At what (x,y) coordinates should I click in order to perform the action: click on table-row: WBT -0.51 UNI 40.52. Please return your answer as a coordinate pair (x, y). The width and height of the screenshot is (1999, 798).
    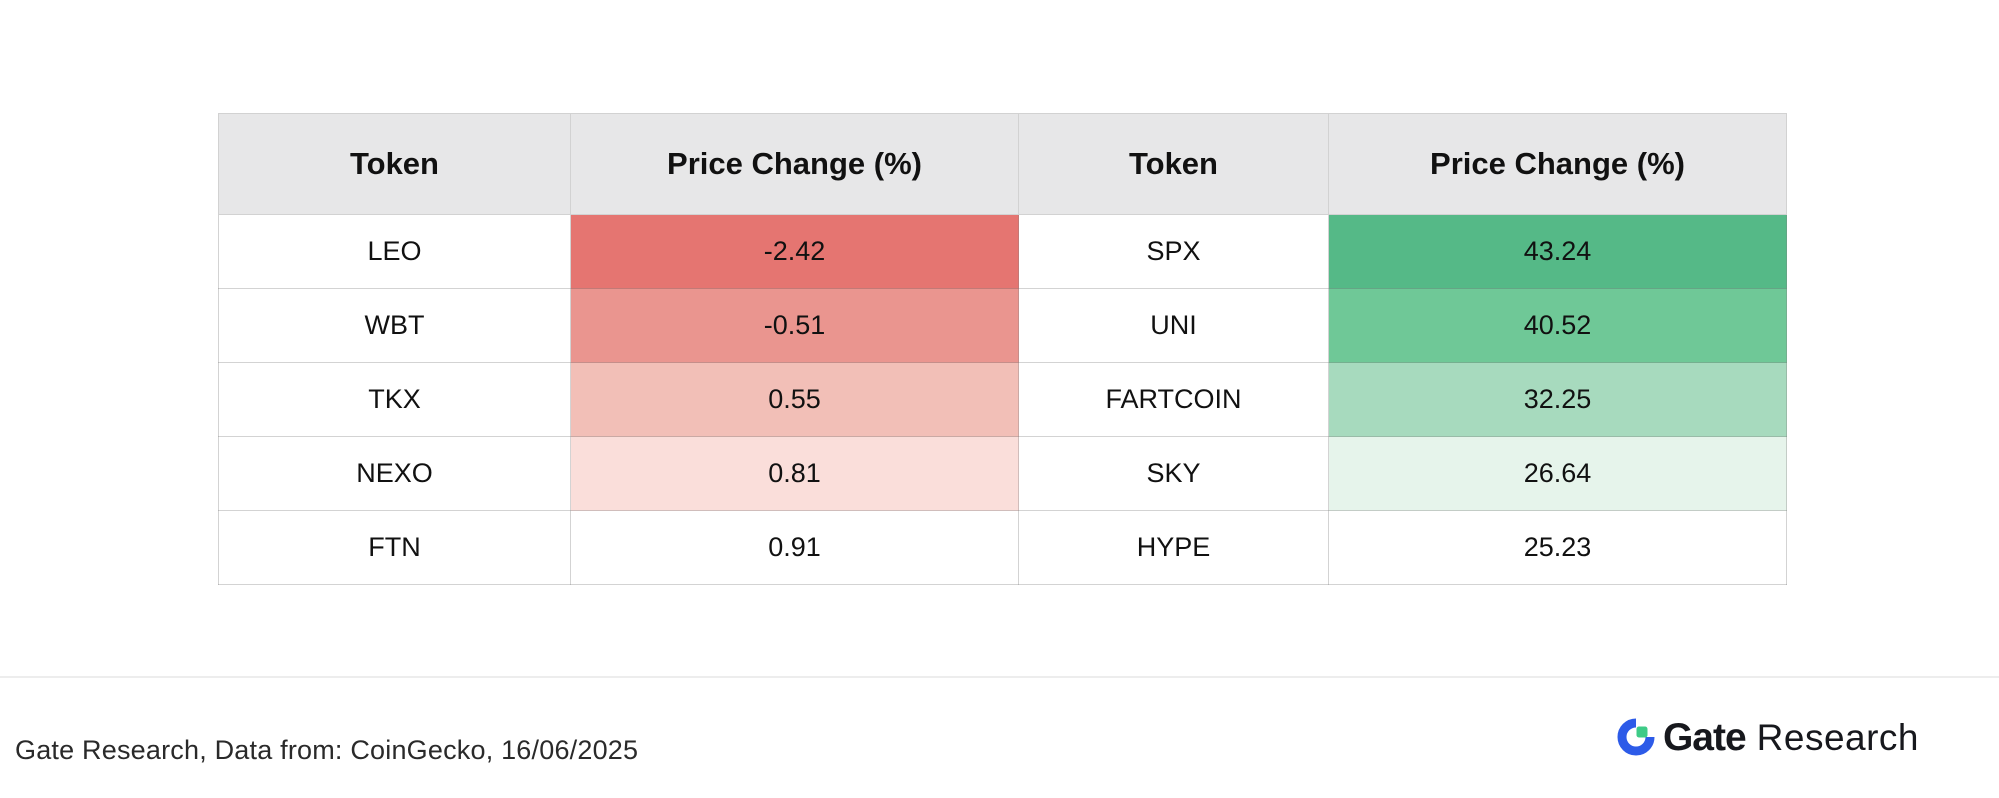
    Looking at the image, I should click on (1002, 325).